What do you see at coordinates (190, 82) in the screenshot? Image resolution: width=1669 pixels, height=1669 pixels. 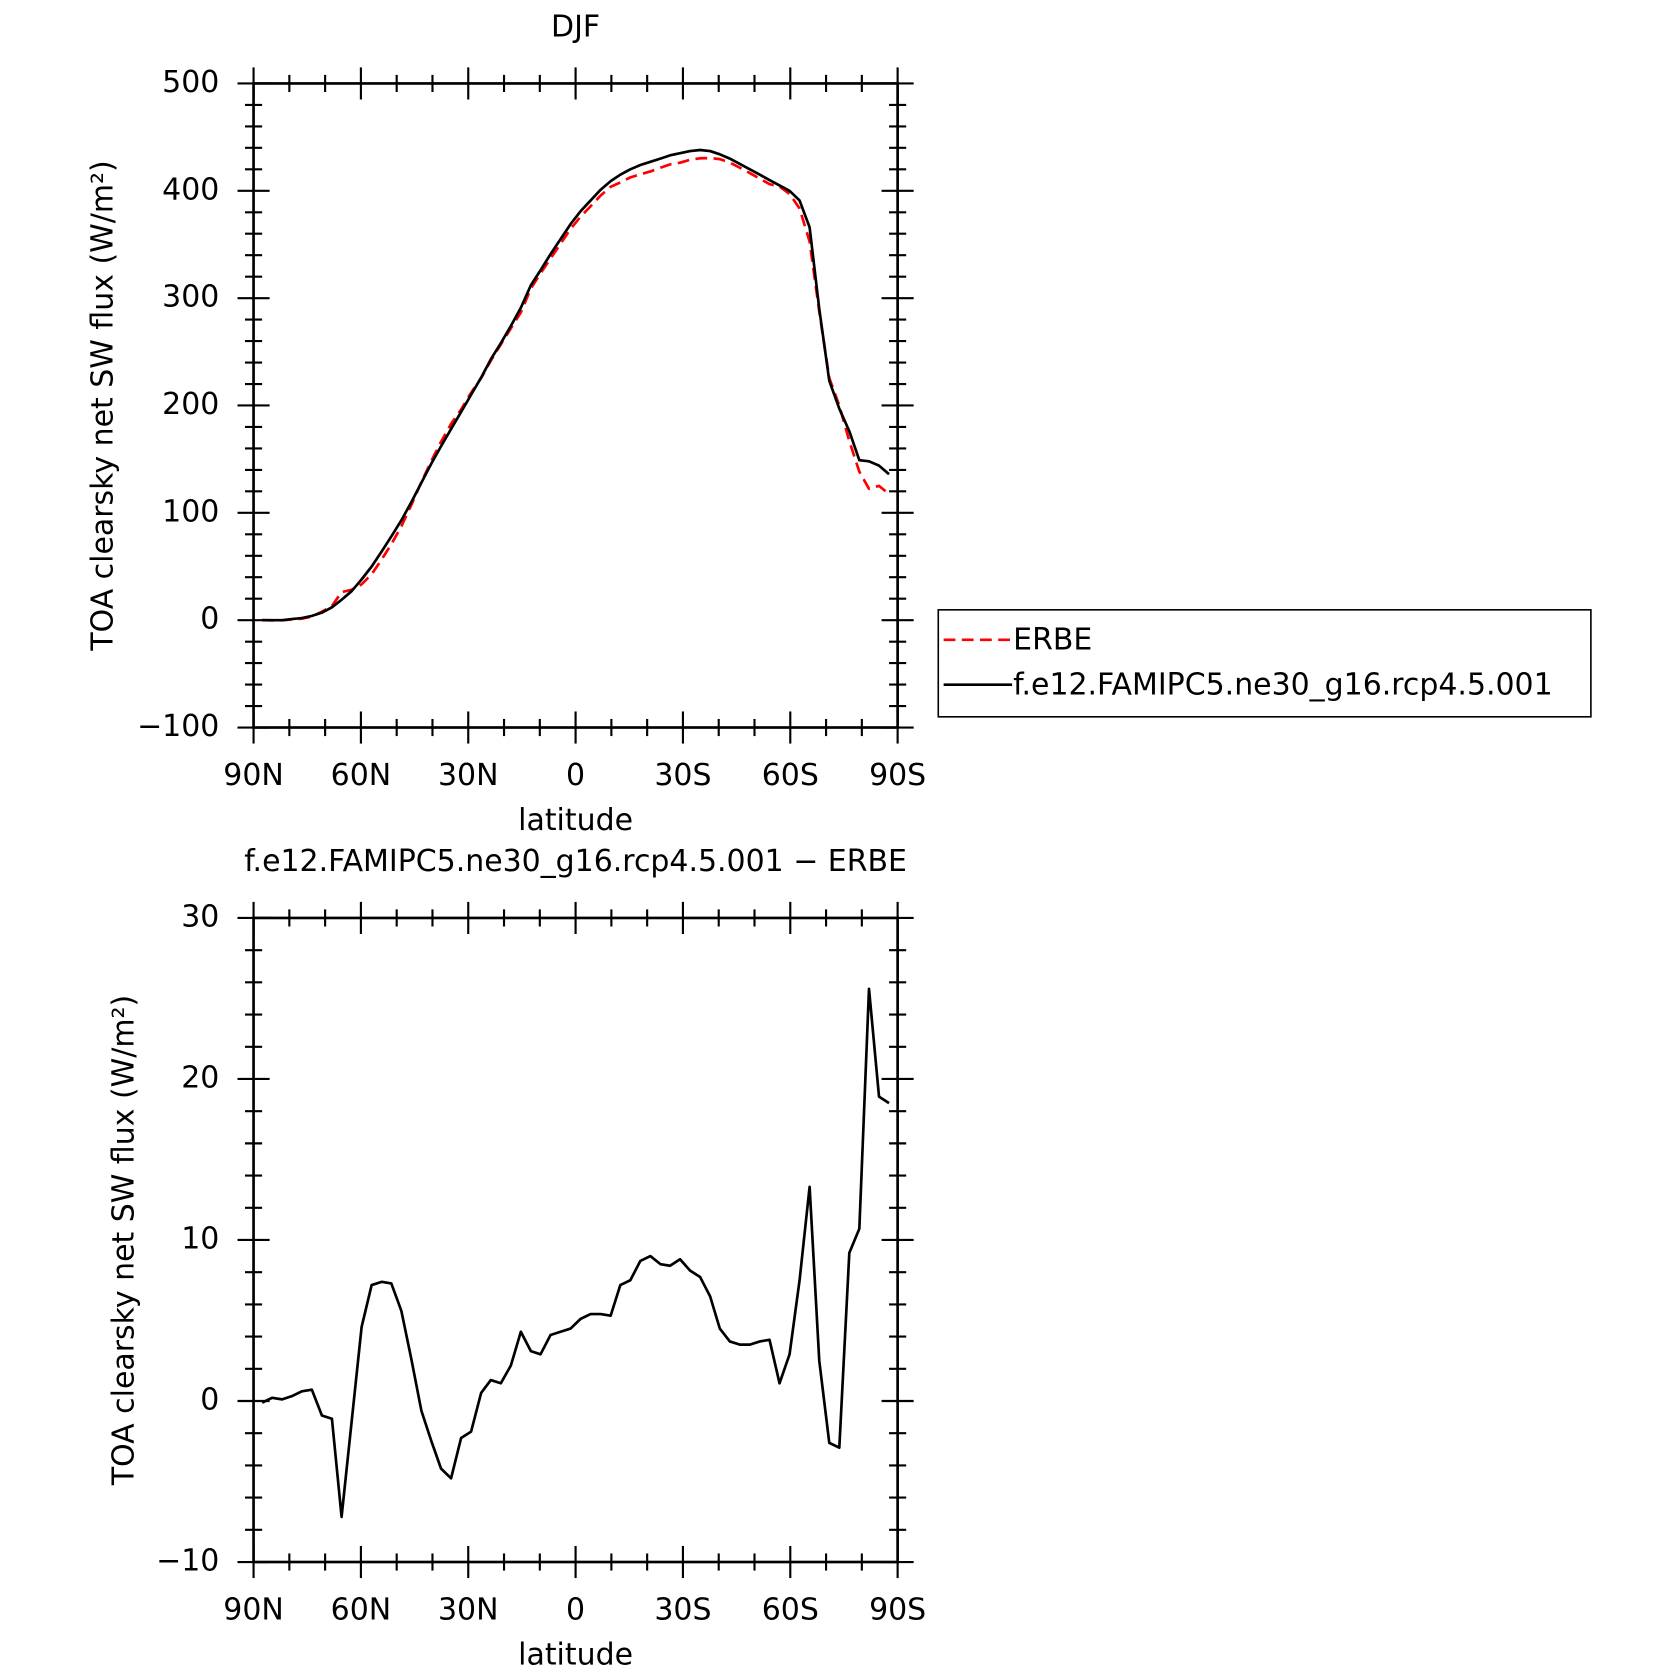 I see `y-tick-label: 500` at bounding box center [190, 82].